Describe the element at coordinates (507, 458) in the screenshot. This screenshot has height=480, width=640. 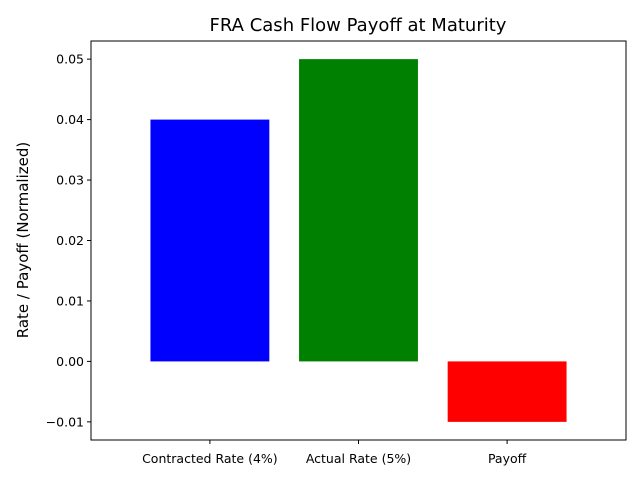
I see `x-tick-label: Payoff` at that location.